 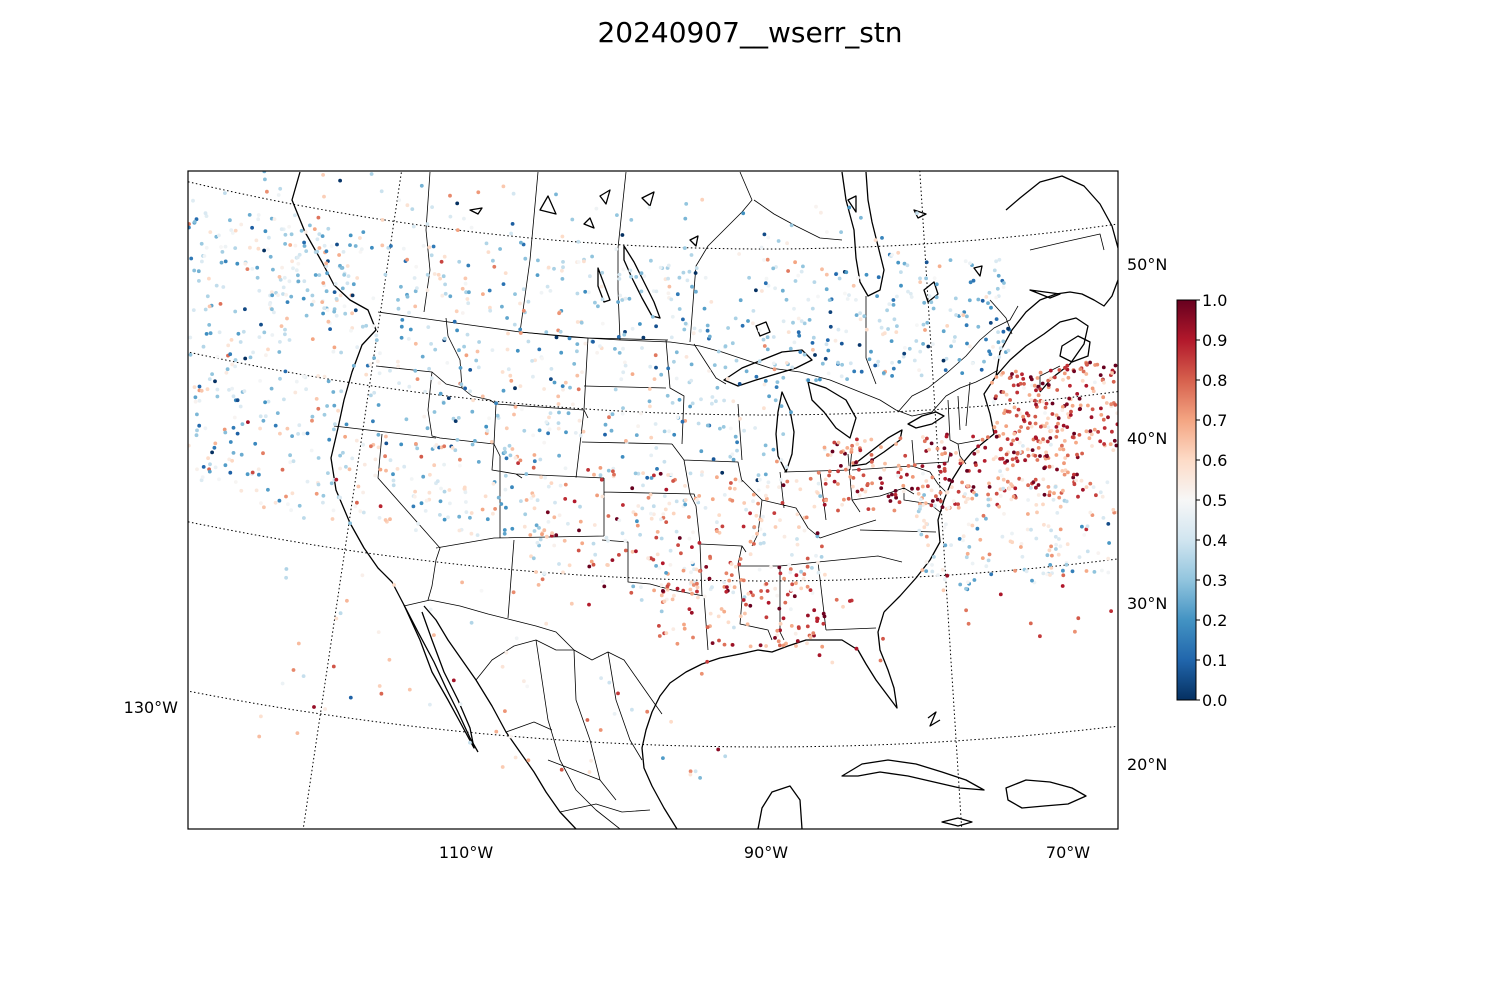 What do you see at coordinates (768, 368) in the screenshot?
I see `lake-superior` at bounding box center [768, 368].